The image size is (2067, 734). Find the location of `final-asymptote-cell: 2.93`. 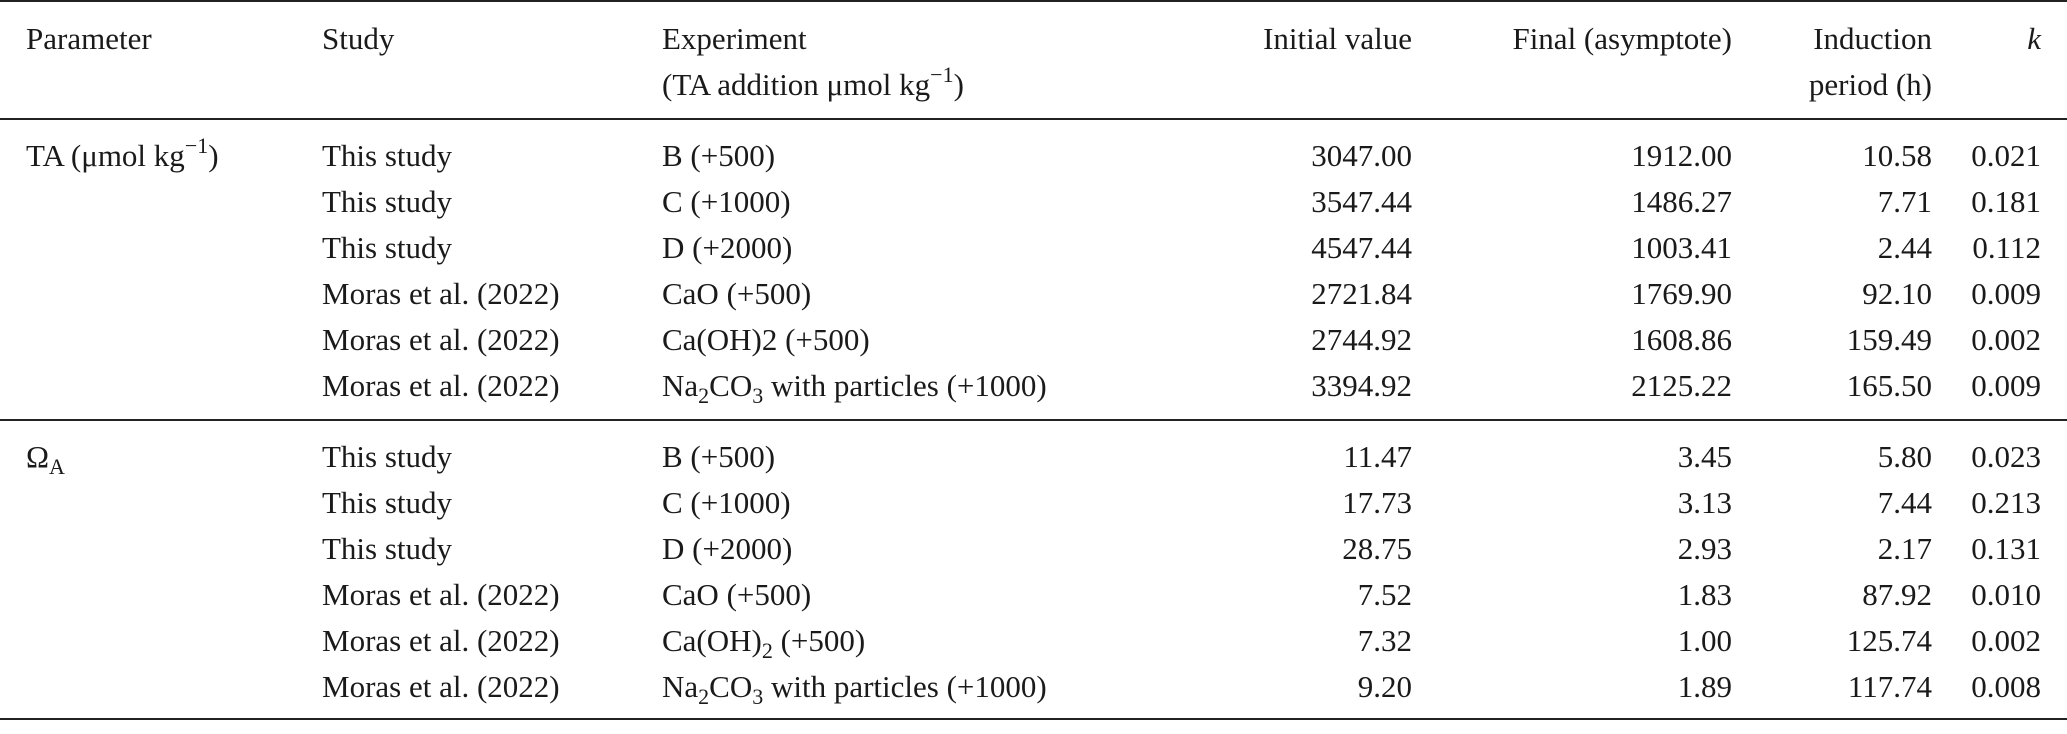

final-asymptote-cell: 2.93 is located at coordinates (1704, 548).